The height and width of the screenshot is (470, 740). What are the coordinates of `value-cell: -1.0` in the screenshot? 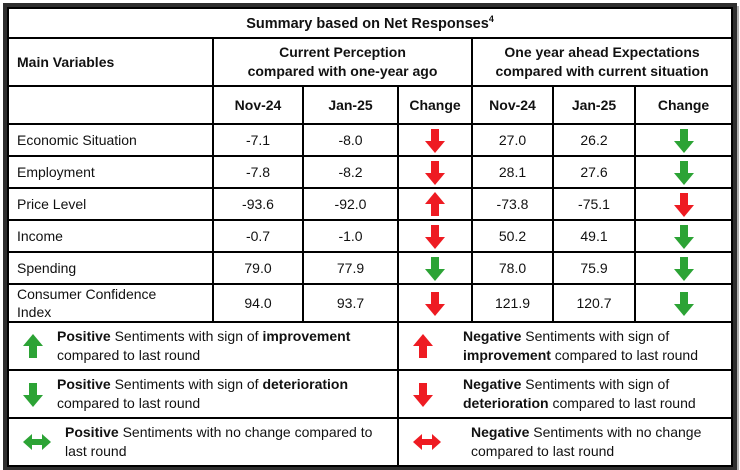 It's located at (350, 236).